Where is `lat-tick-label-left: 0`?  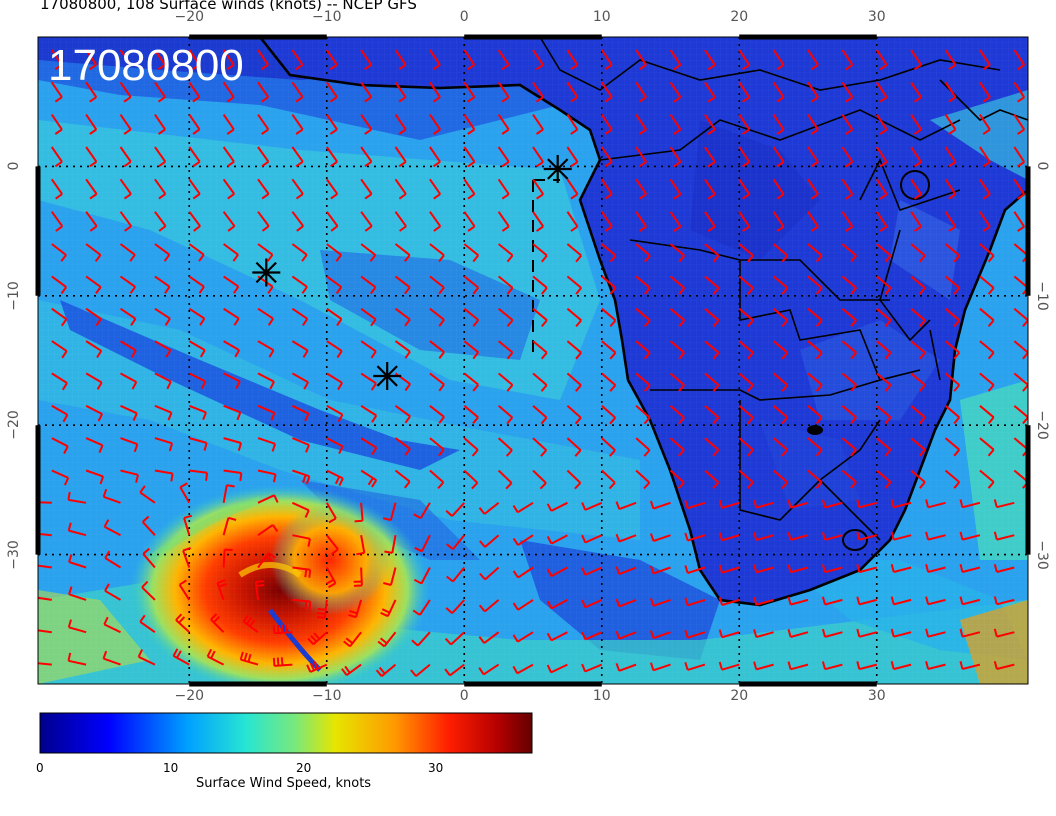 lat-tick-label-left: 0 is located at coordinates (14, 166).